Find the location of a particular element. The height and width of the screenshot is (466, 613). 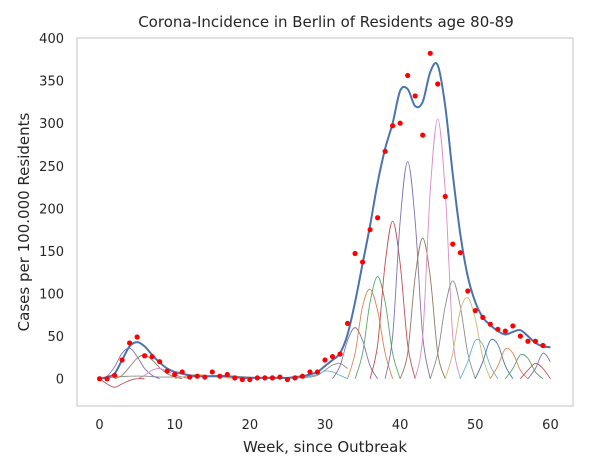

y-tick-label: 400 is located at coordinates (51, 39).